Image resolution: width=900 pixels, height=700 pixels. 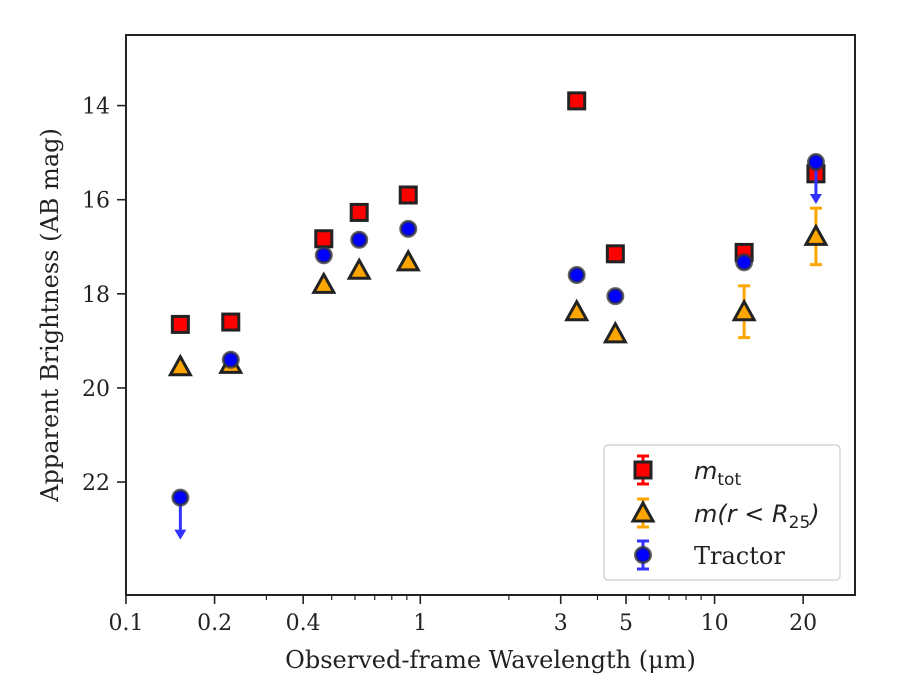 What do you see at coordinates (739, 556) in the screenshot?
I see `legend-label: Tractor` at bounding box center [739, 556].